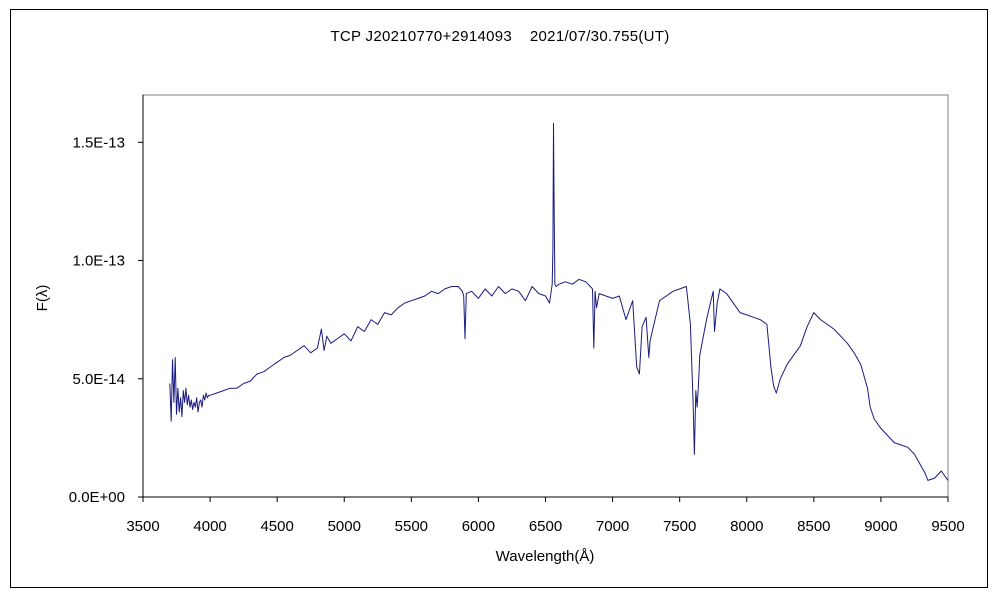  I want to click on x-tick-label: 6000, so click(478, 526).